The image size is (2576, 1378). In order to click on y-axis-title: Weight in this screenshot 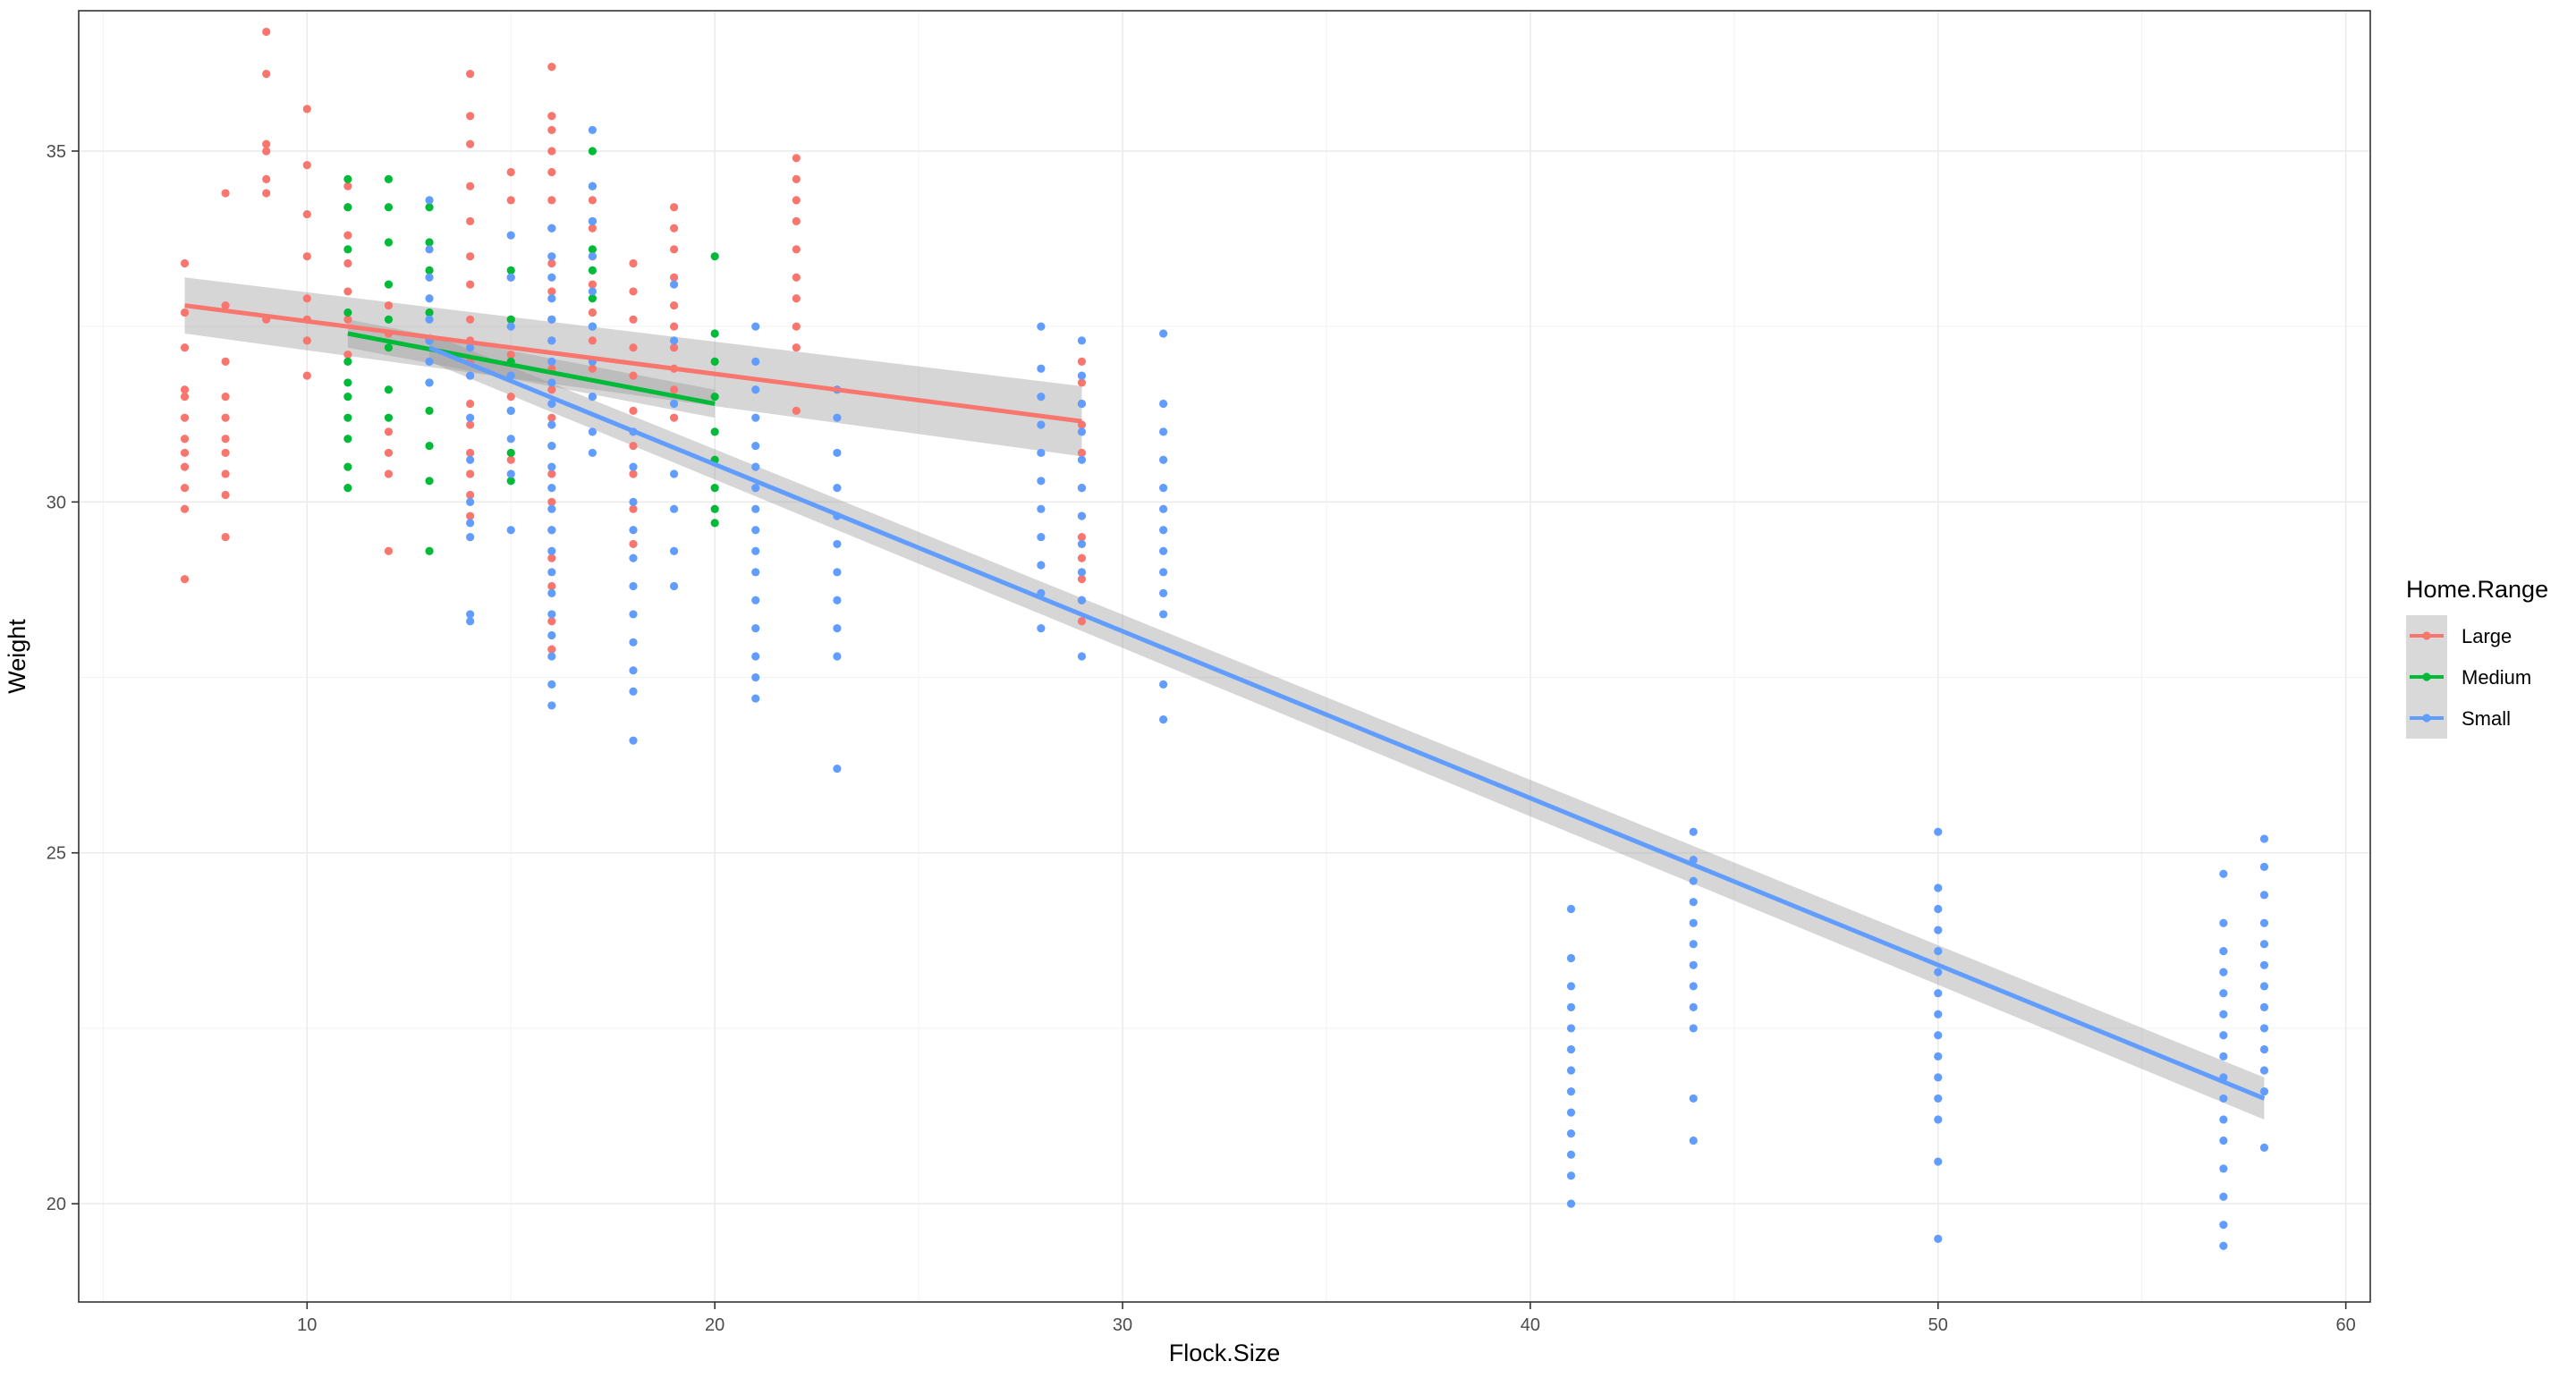, I will do `click(17, 656)`.